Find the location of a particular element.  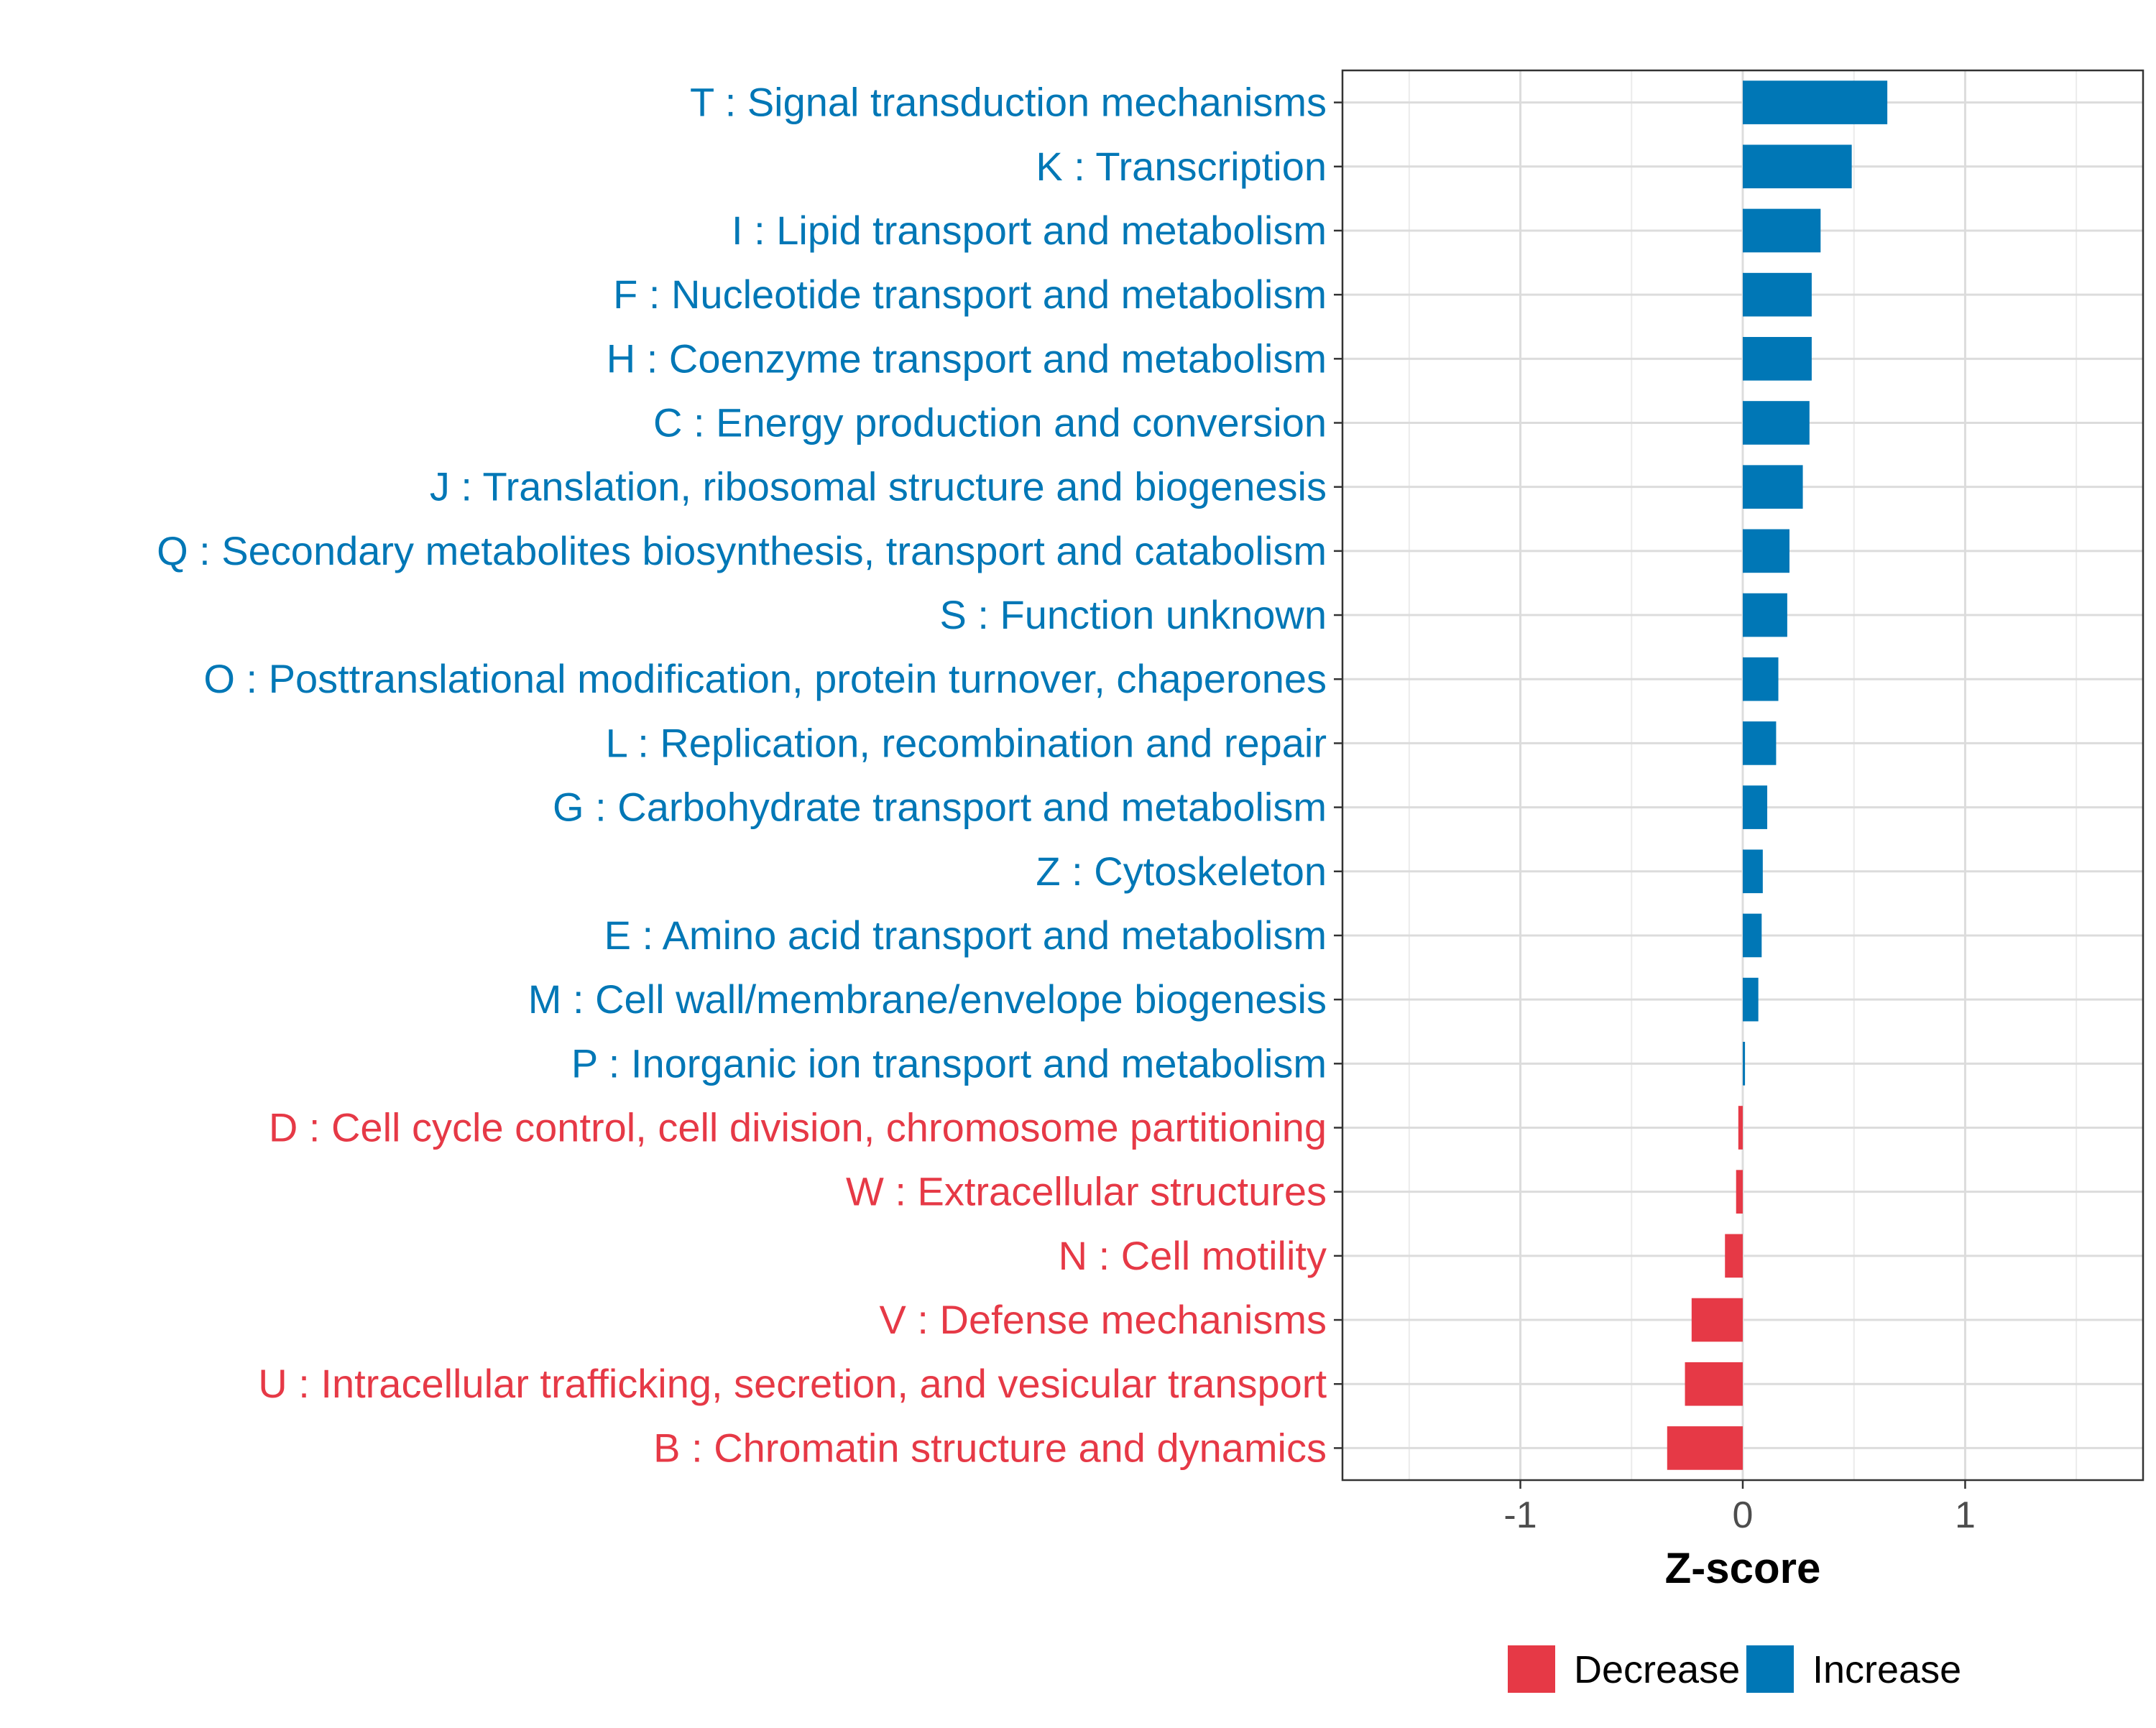

x-tick-label-1: 0 is located at coordinates (1744, 1515).